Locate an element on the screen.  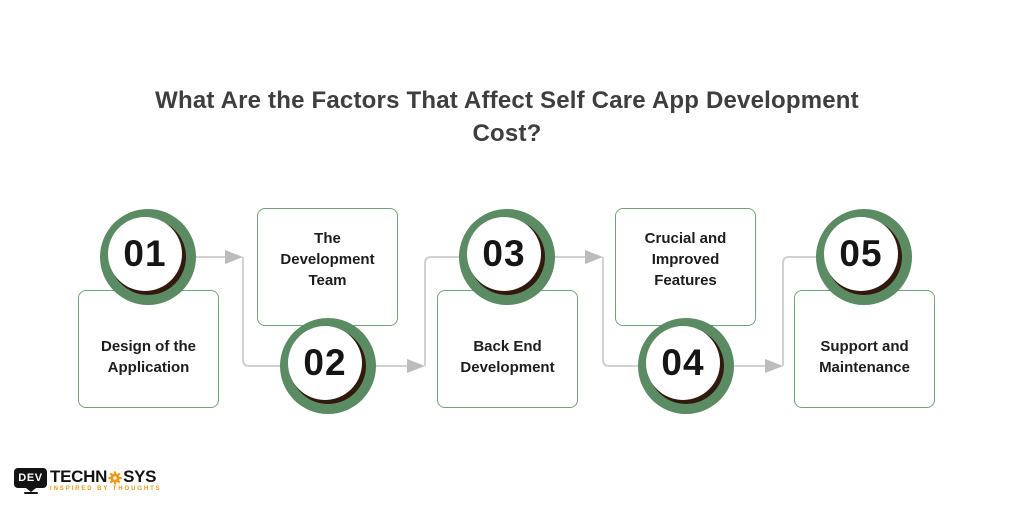
monitor-screen: DEV is located at coordinates (30, 478).